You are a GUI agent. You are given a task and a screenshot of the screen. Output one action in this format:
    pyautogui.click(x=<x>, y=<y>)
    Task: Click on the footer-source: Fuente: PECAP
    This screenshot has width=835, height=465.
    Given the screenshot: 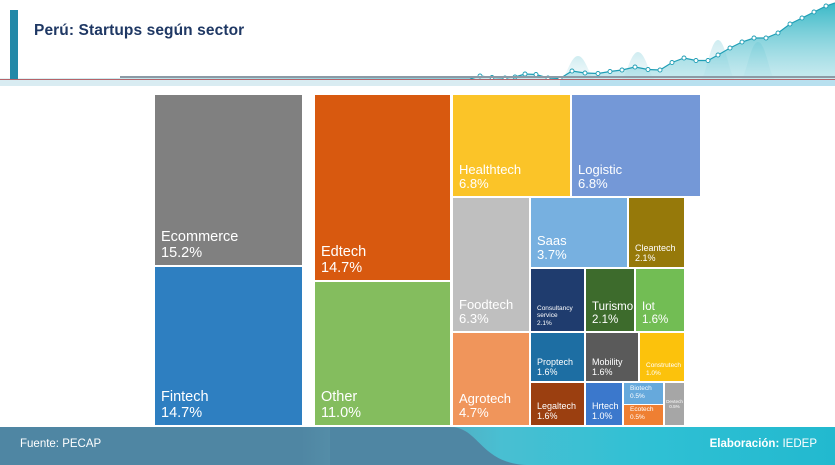 What is the action you would take?
    pyautogui.click(x=61, y=444)
    